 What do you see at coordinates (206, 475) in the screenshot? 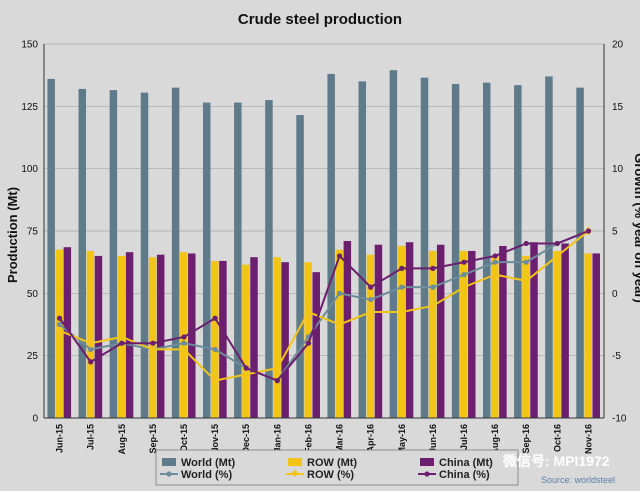
I see `legend-label: World (%)` at bounding box center [206, 475].